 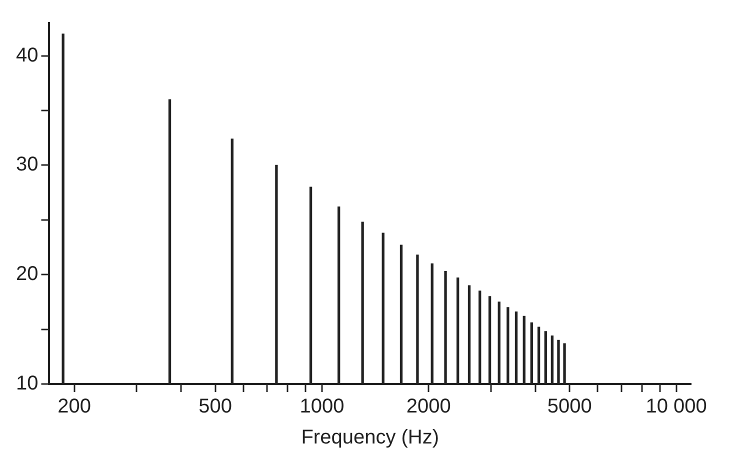 What do you see at coordinates (27, 383) in the screenshot?
I see `y-tick-label: 10` at bounding box center [27, 383].